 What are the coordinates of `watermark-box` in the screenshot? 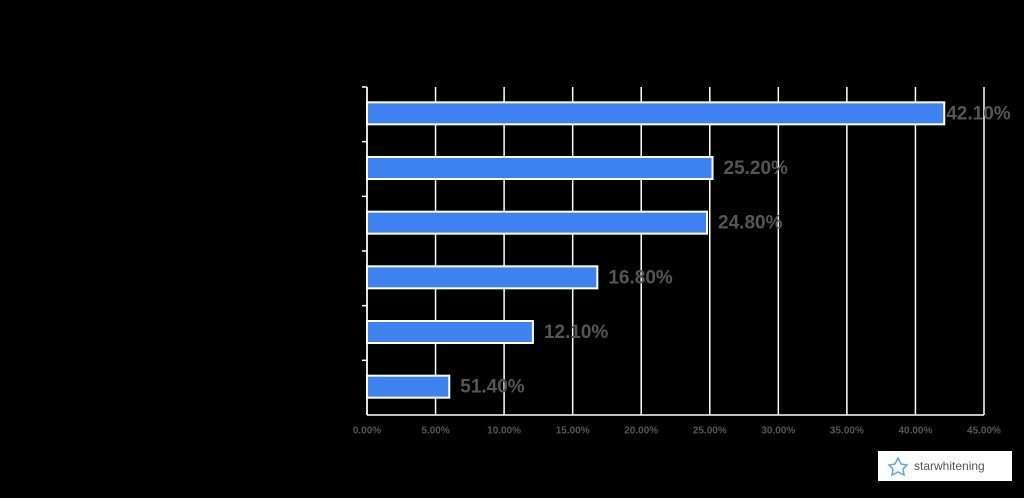 It's located at (945, 466).